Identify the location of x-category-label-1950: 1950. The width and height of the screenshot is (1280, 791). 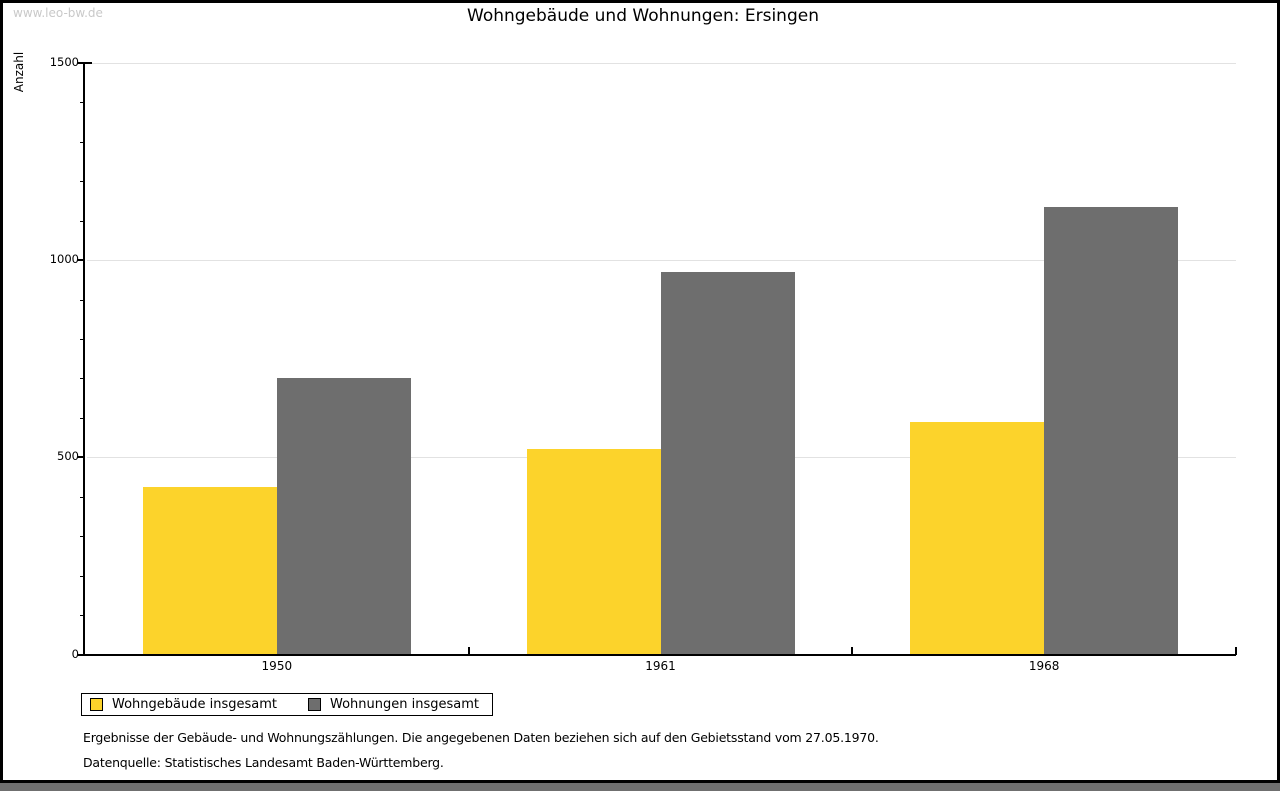
(277, 666).